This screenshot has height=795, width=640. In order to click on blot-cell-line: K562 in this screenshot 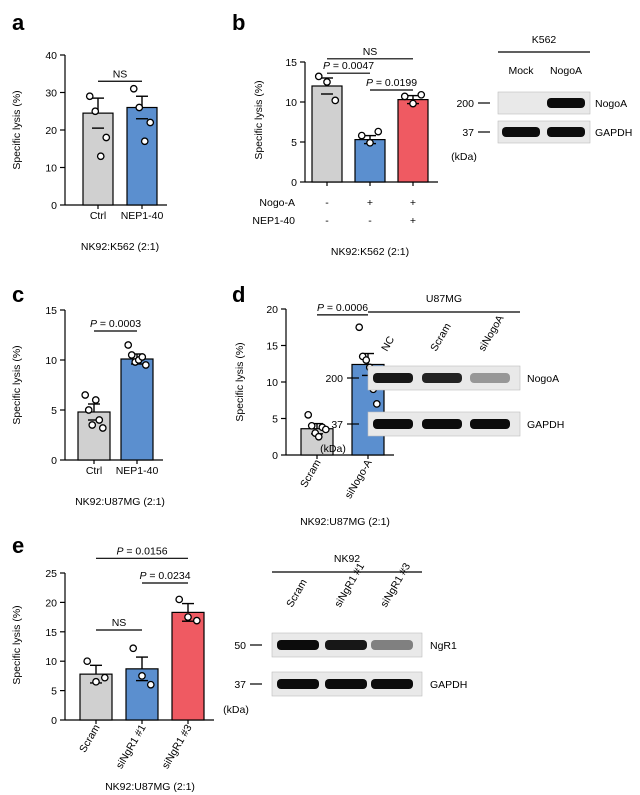, I will do `click(544, 40)`.